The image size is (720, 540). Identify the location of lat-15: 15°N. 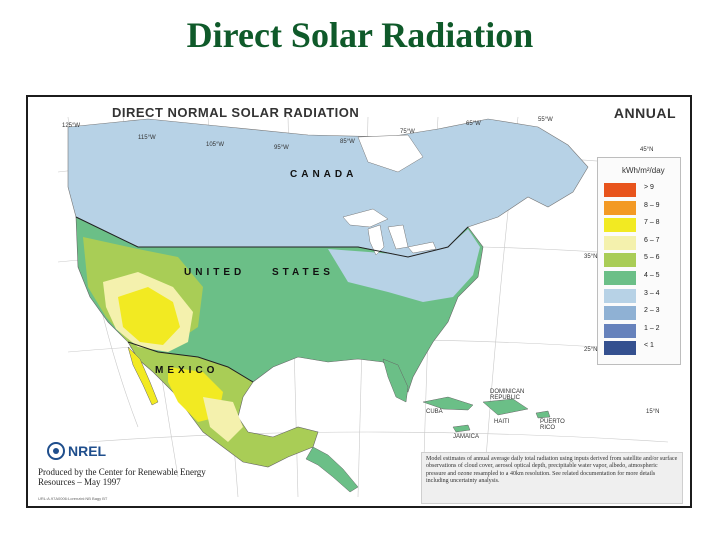
(653, 412).